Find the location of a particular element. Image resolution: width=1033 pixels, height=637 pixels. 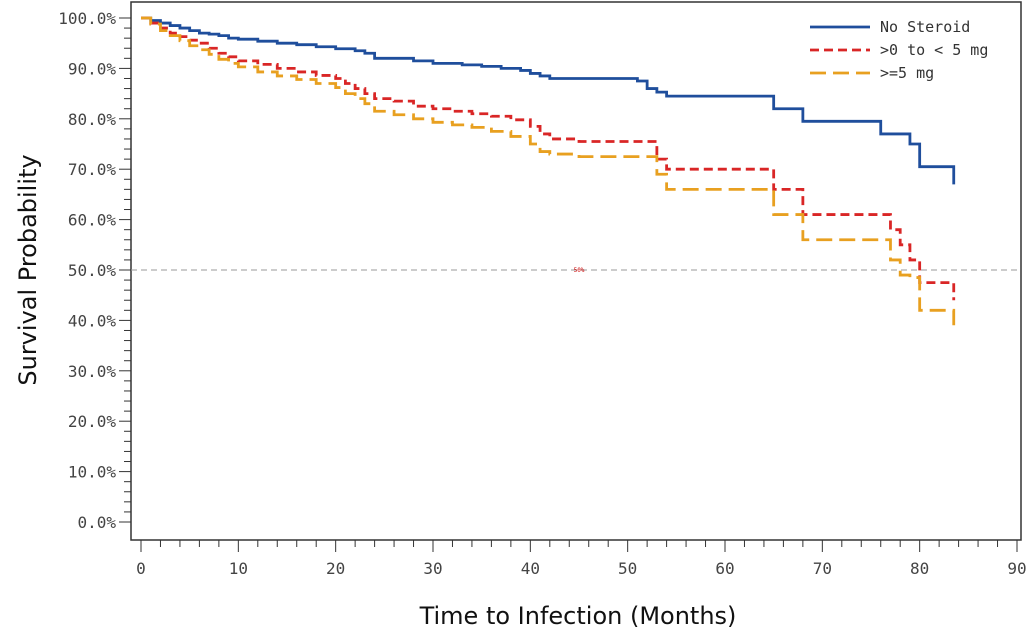

y-tick-label: 20.0% is located at coordinates (92, 421).